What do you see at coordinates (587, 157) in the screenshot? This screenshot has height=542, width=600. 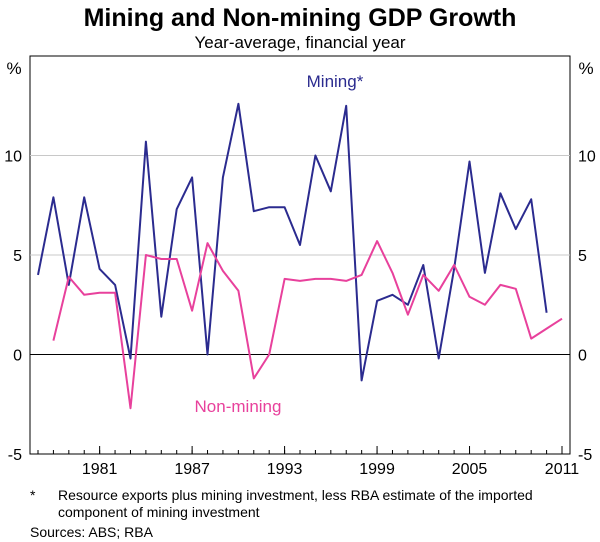 I see `y-tick-label-right: 10` at bounding box center [587, 157].